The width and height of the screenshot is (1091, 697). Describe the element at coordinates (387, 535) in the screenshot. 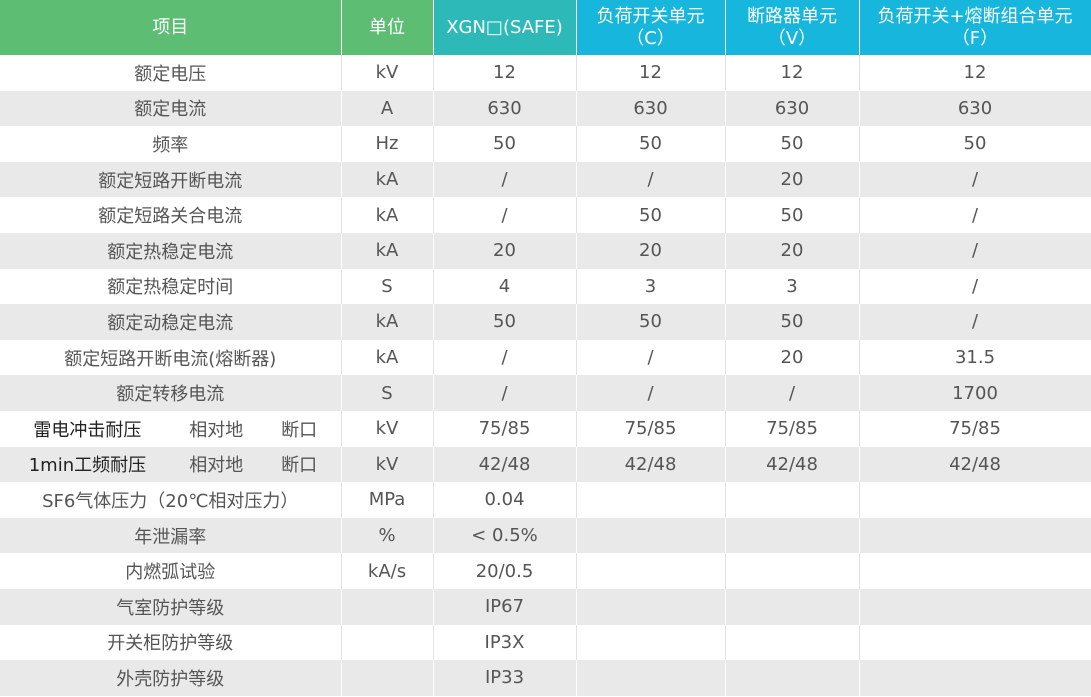

I see `unit-cell: %` at that location.